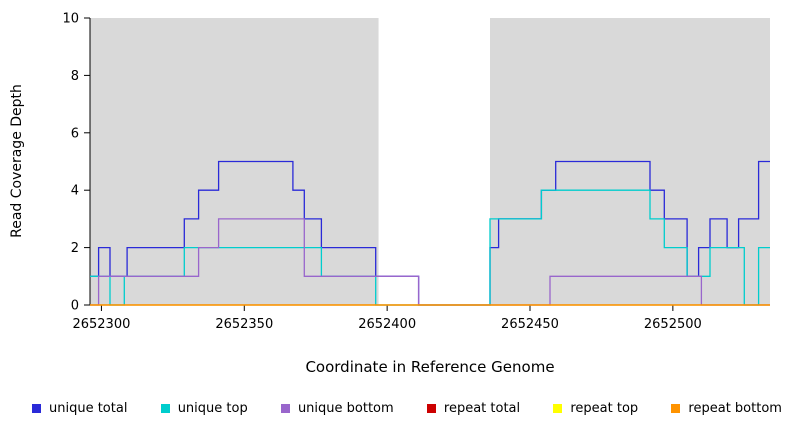 Image resolution: width=792 pixels, height=432 pixels. I want to click on y-tick-label: 10, so click(70, 19).